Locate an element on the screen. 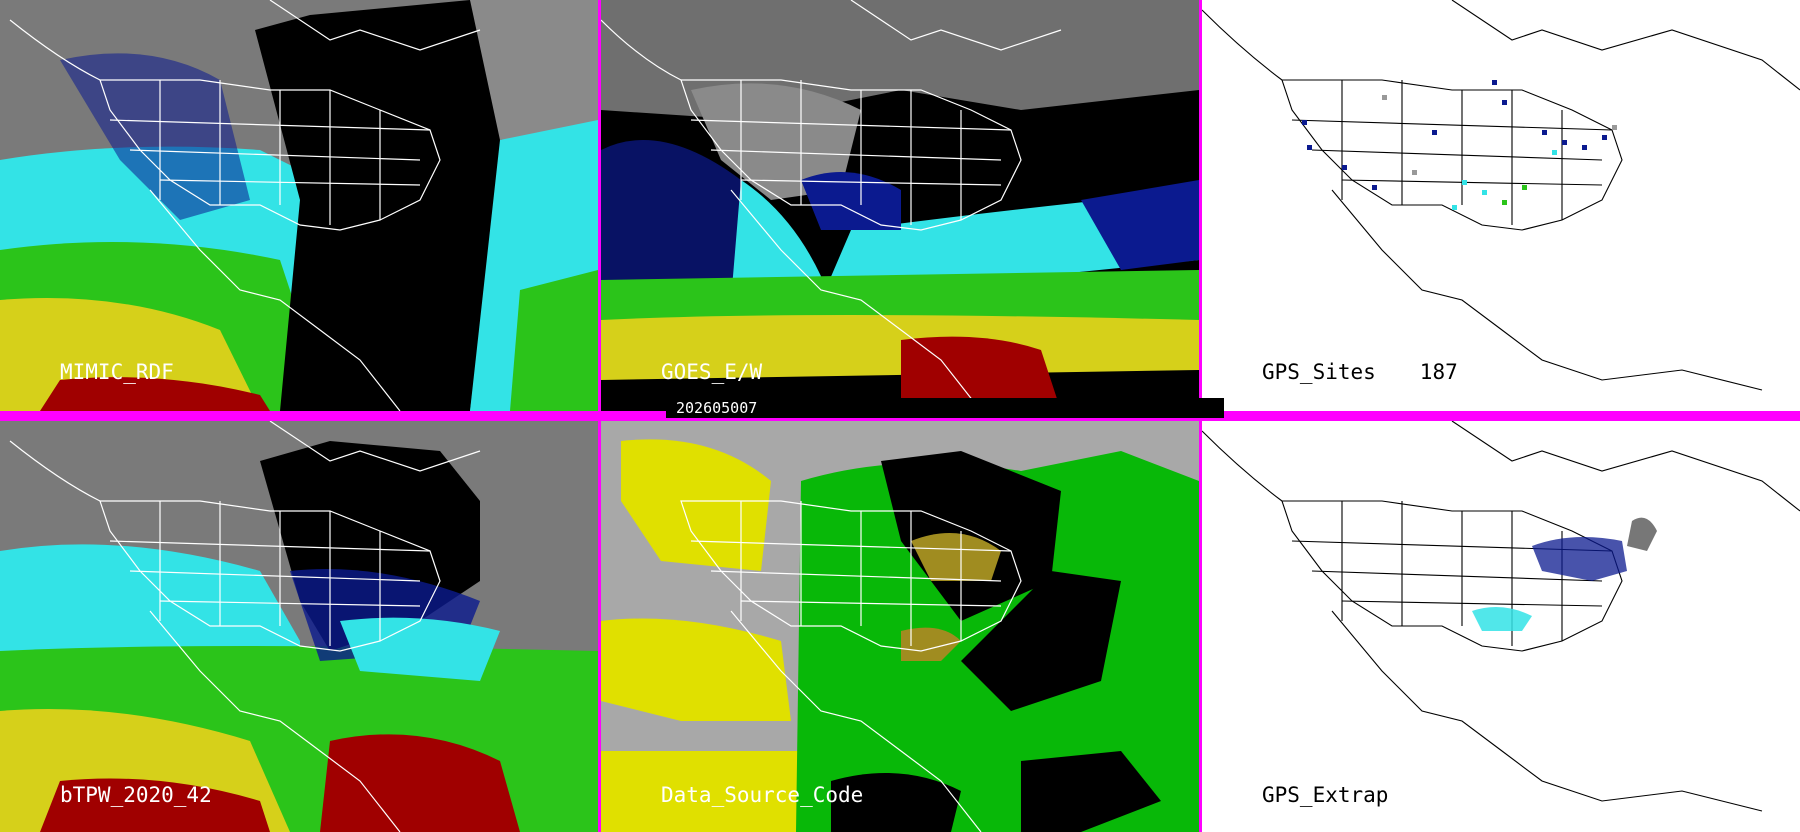 This screenshot has width=1800, height=832. panel-label: GPS_Extrap is located at coordinates (1325, 795).